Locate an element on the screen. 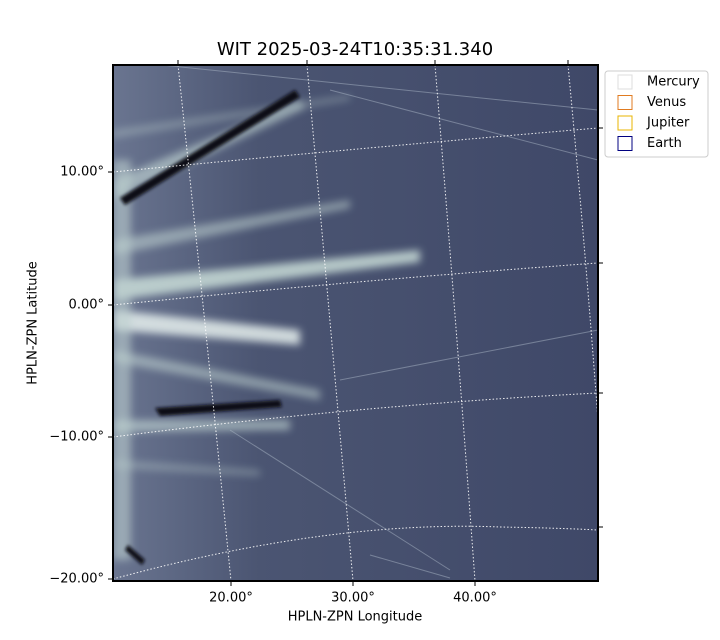 This screenshot has width=720, height=640. x-tick-label: 30.00° is located at coordinates (353, 598).